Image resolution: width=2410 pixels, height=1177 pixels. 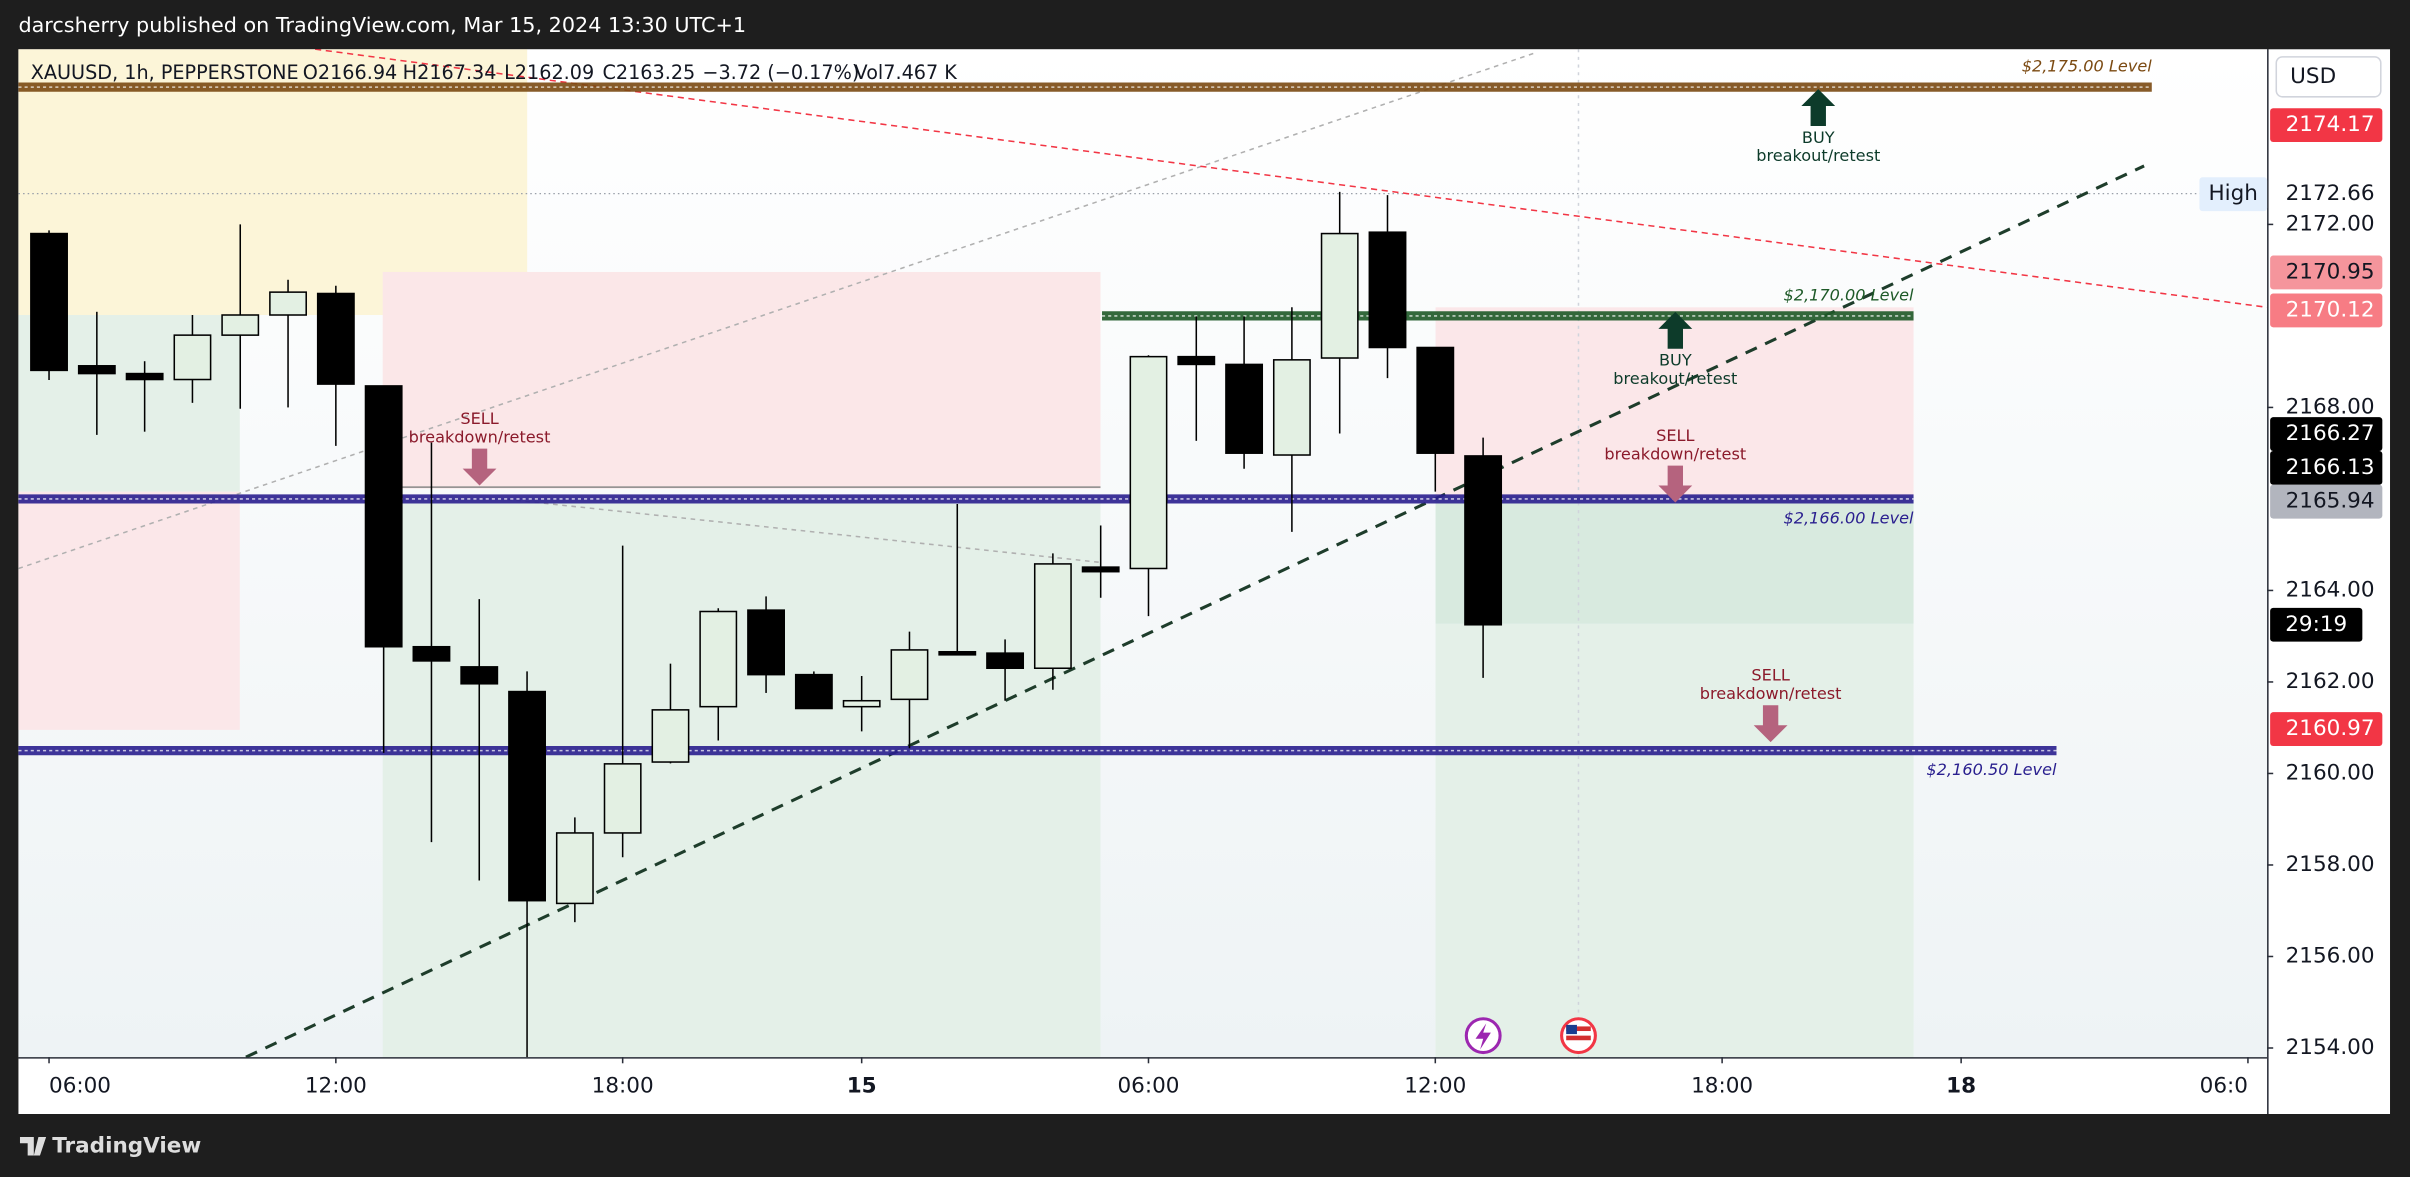 I want to click on legend-item: L2162.09, so click(x=549, y=72).